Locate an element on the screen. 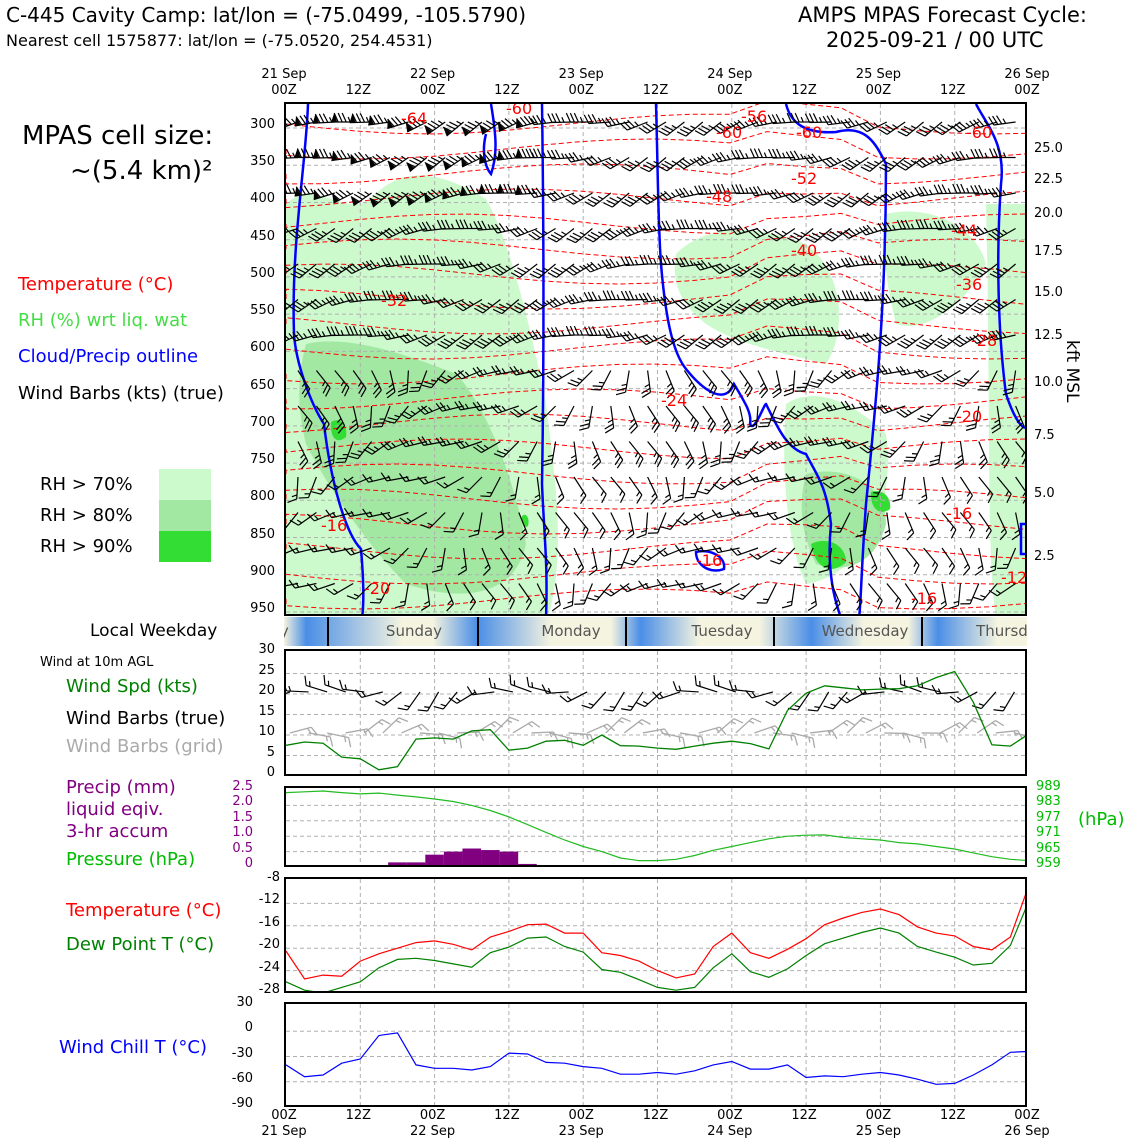 This screenshot has width=1140, height=1140. barb-flag is located at coordinates (391, 166).